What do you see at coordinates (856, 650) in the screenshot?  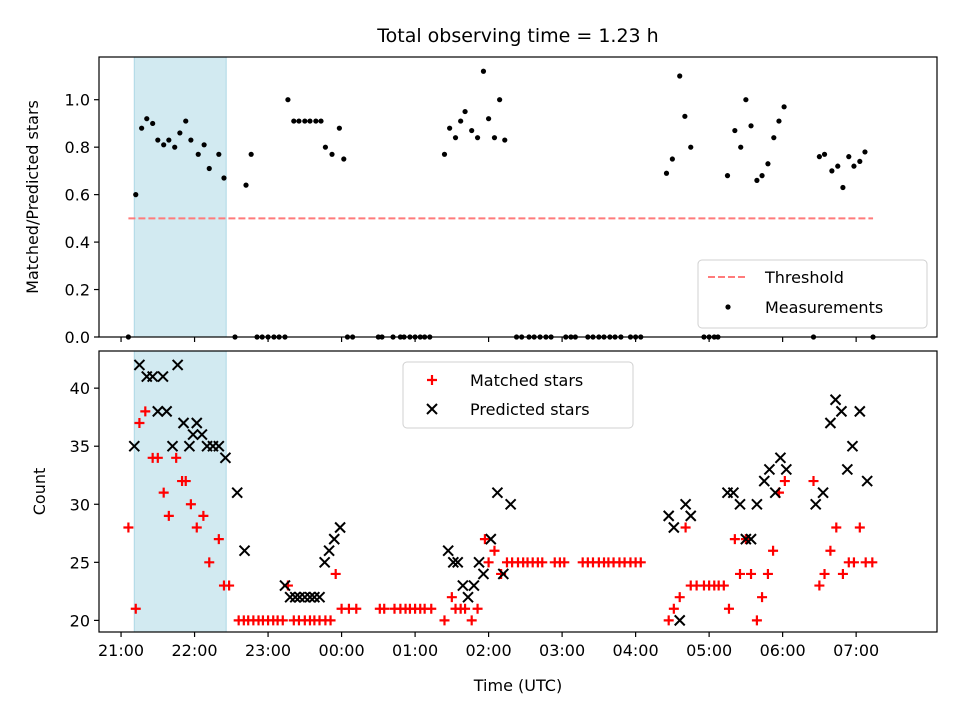 I see `x-tick-label: 07:00` at bounding box center [856, 650].